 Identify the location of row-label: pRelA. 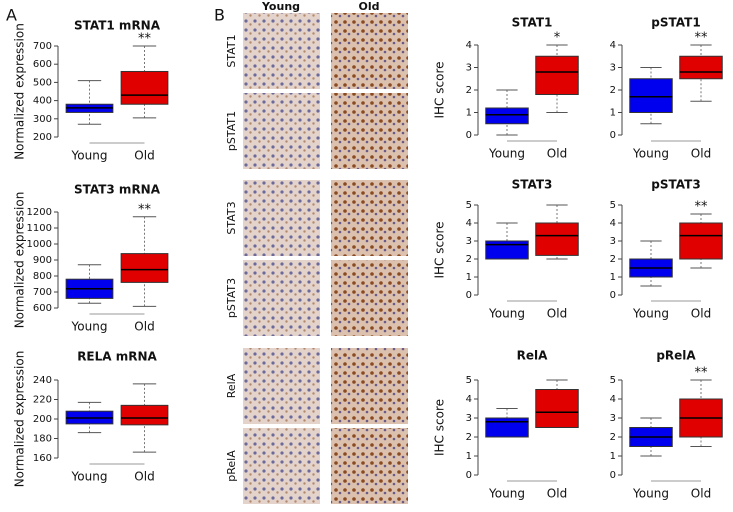
(231, 466).